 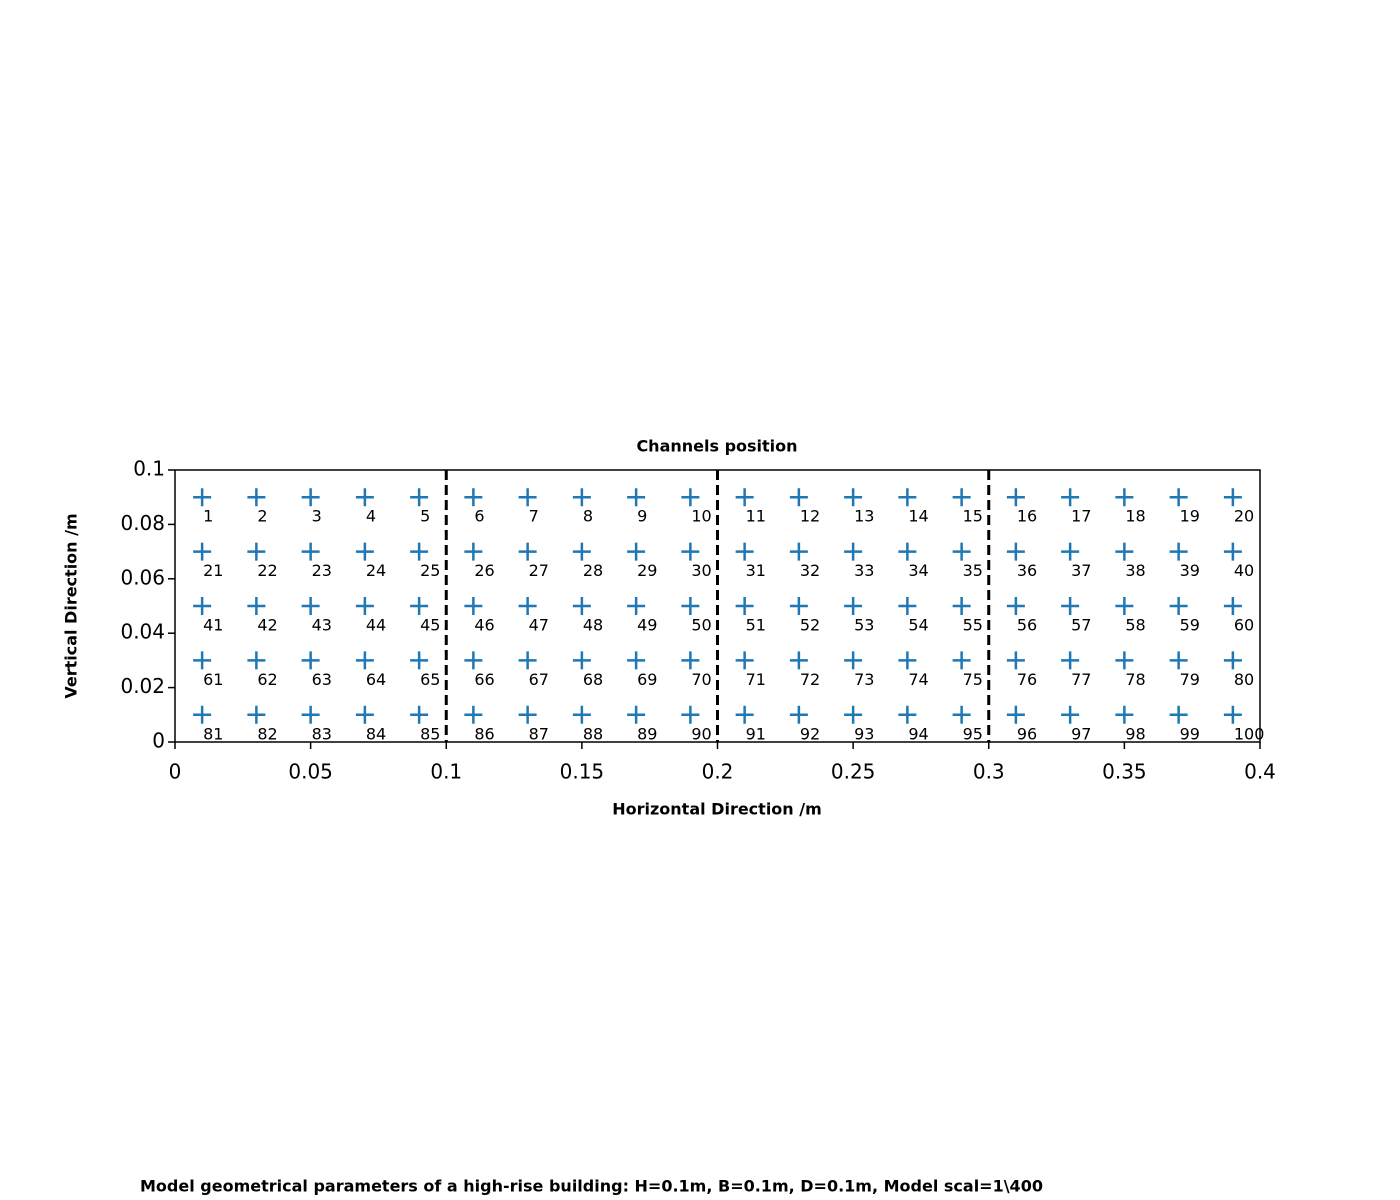 What do you see at coordinates (1124, 772) in the screenshot?
I see `x-tick-label: 0.35` at bounding box center [1124, 772].